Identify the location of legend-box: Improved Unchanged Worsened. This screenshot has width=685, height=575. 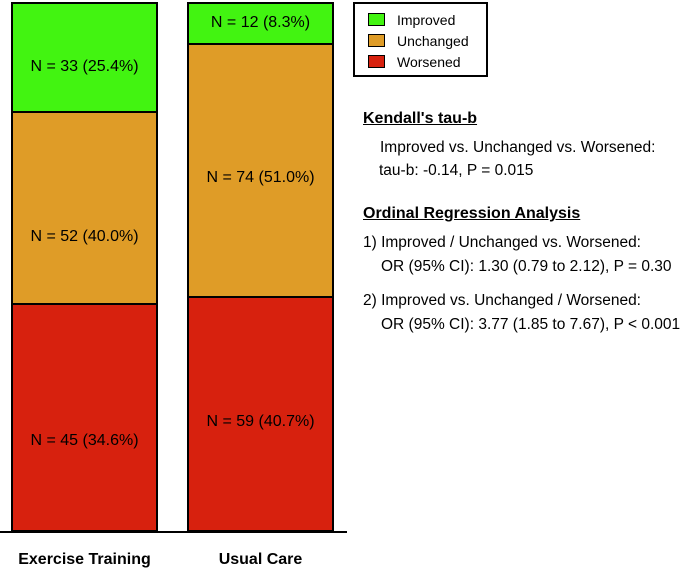
(420, 39).